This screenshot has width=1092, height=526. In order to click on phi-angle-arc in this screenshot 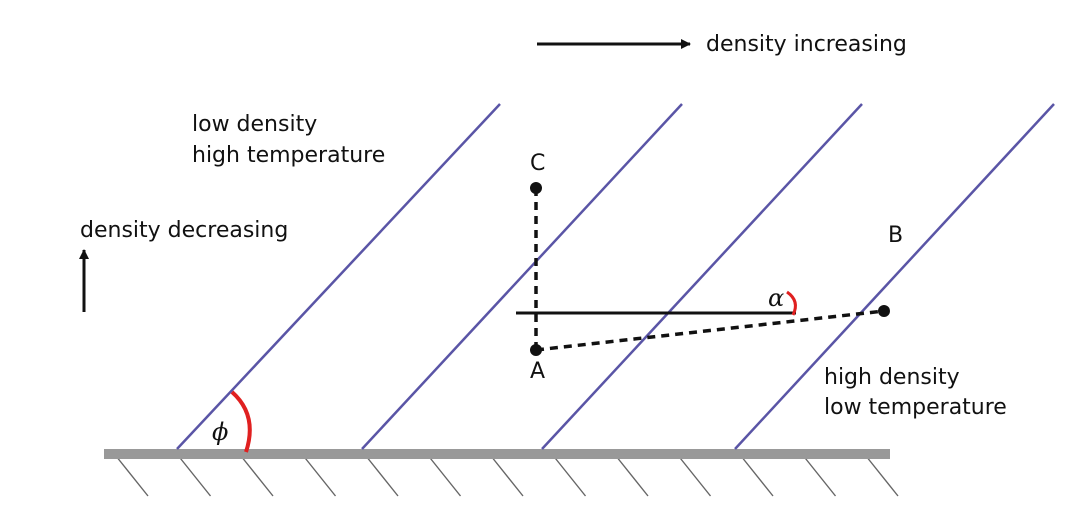, I will do `click(241, 421)`.